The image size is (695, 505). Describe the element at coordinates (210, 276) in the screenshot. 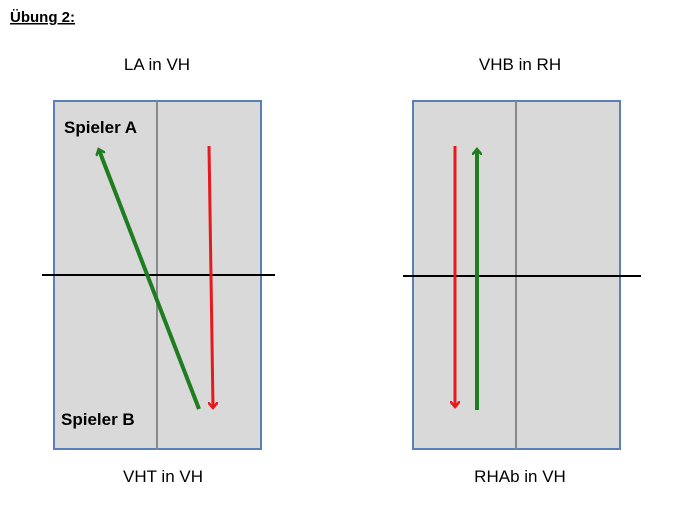

I see `red-arrow` at that location.